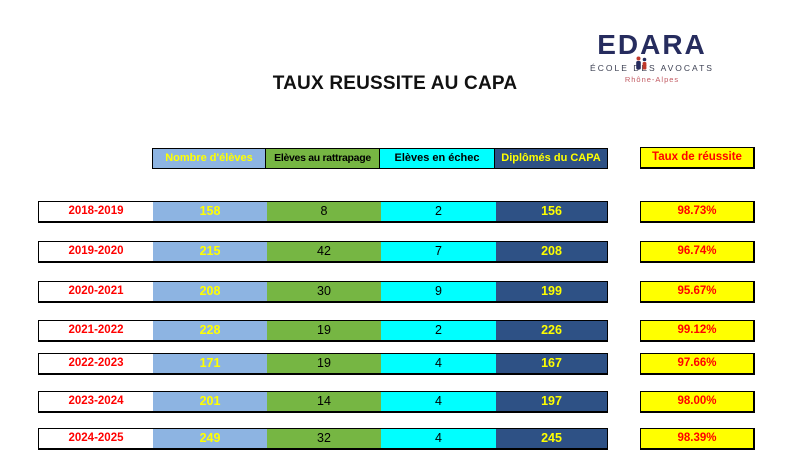  I want to click on page-title: TAUX REUSSITE AU CAPA, so click(395, 83).